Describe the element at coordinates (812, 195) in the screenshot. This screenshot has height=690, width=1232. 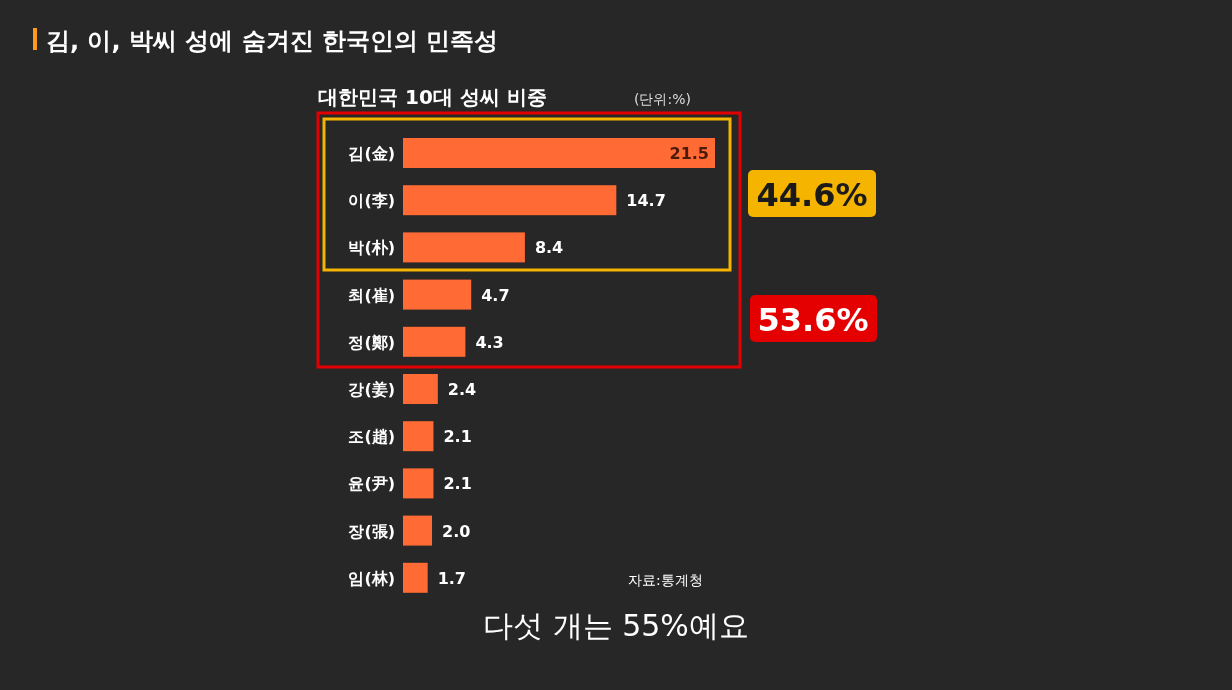
I see `text: 44.6%` at that location.